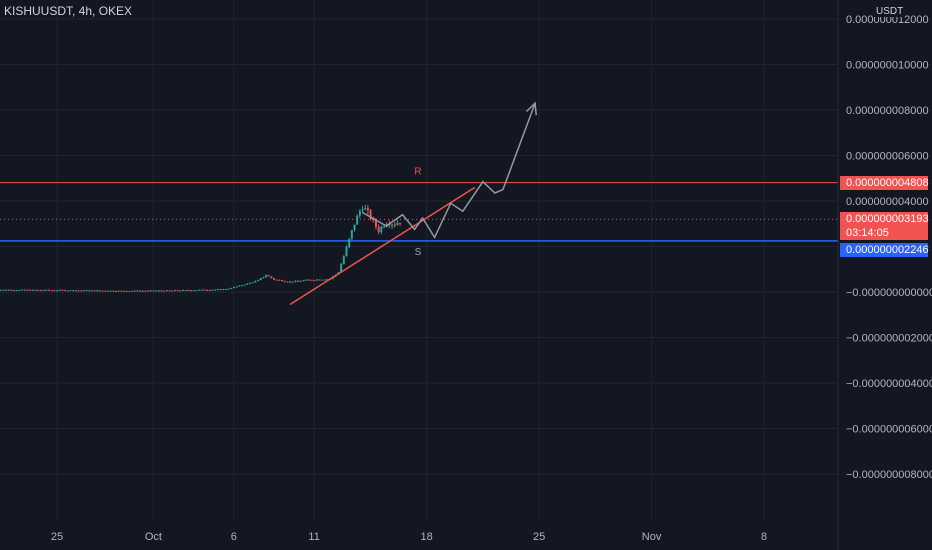  What do you see at coordinates (889, 384) in the screenshot?
I see `price-tick-label: −0.000000004000` at bounding box center [889, 384].